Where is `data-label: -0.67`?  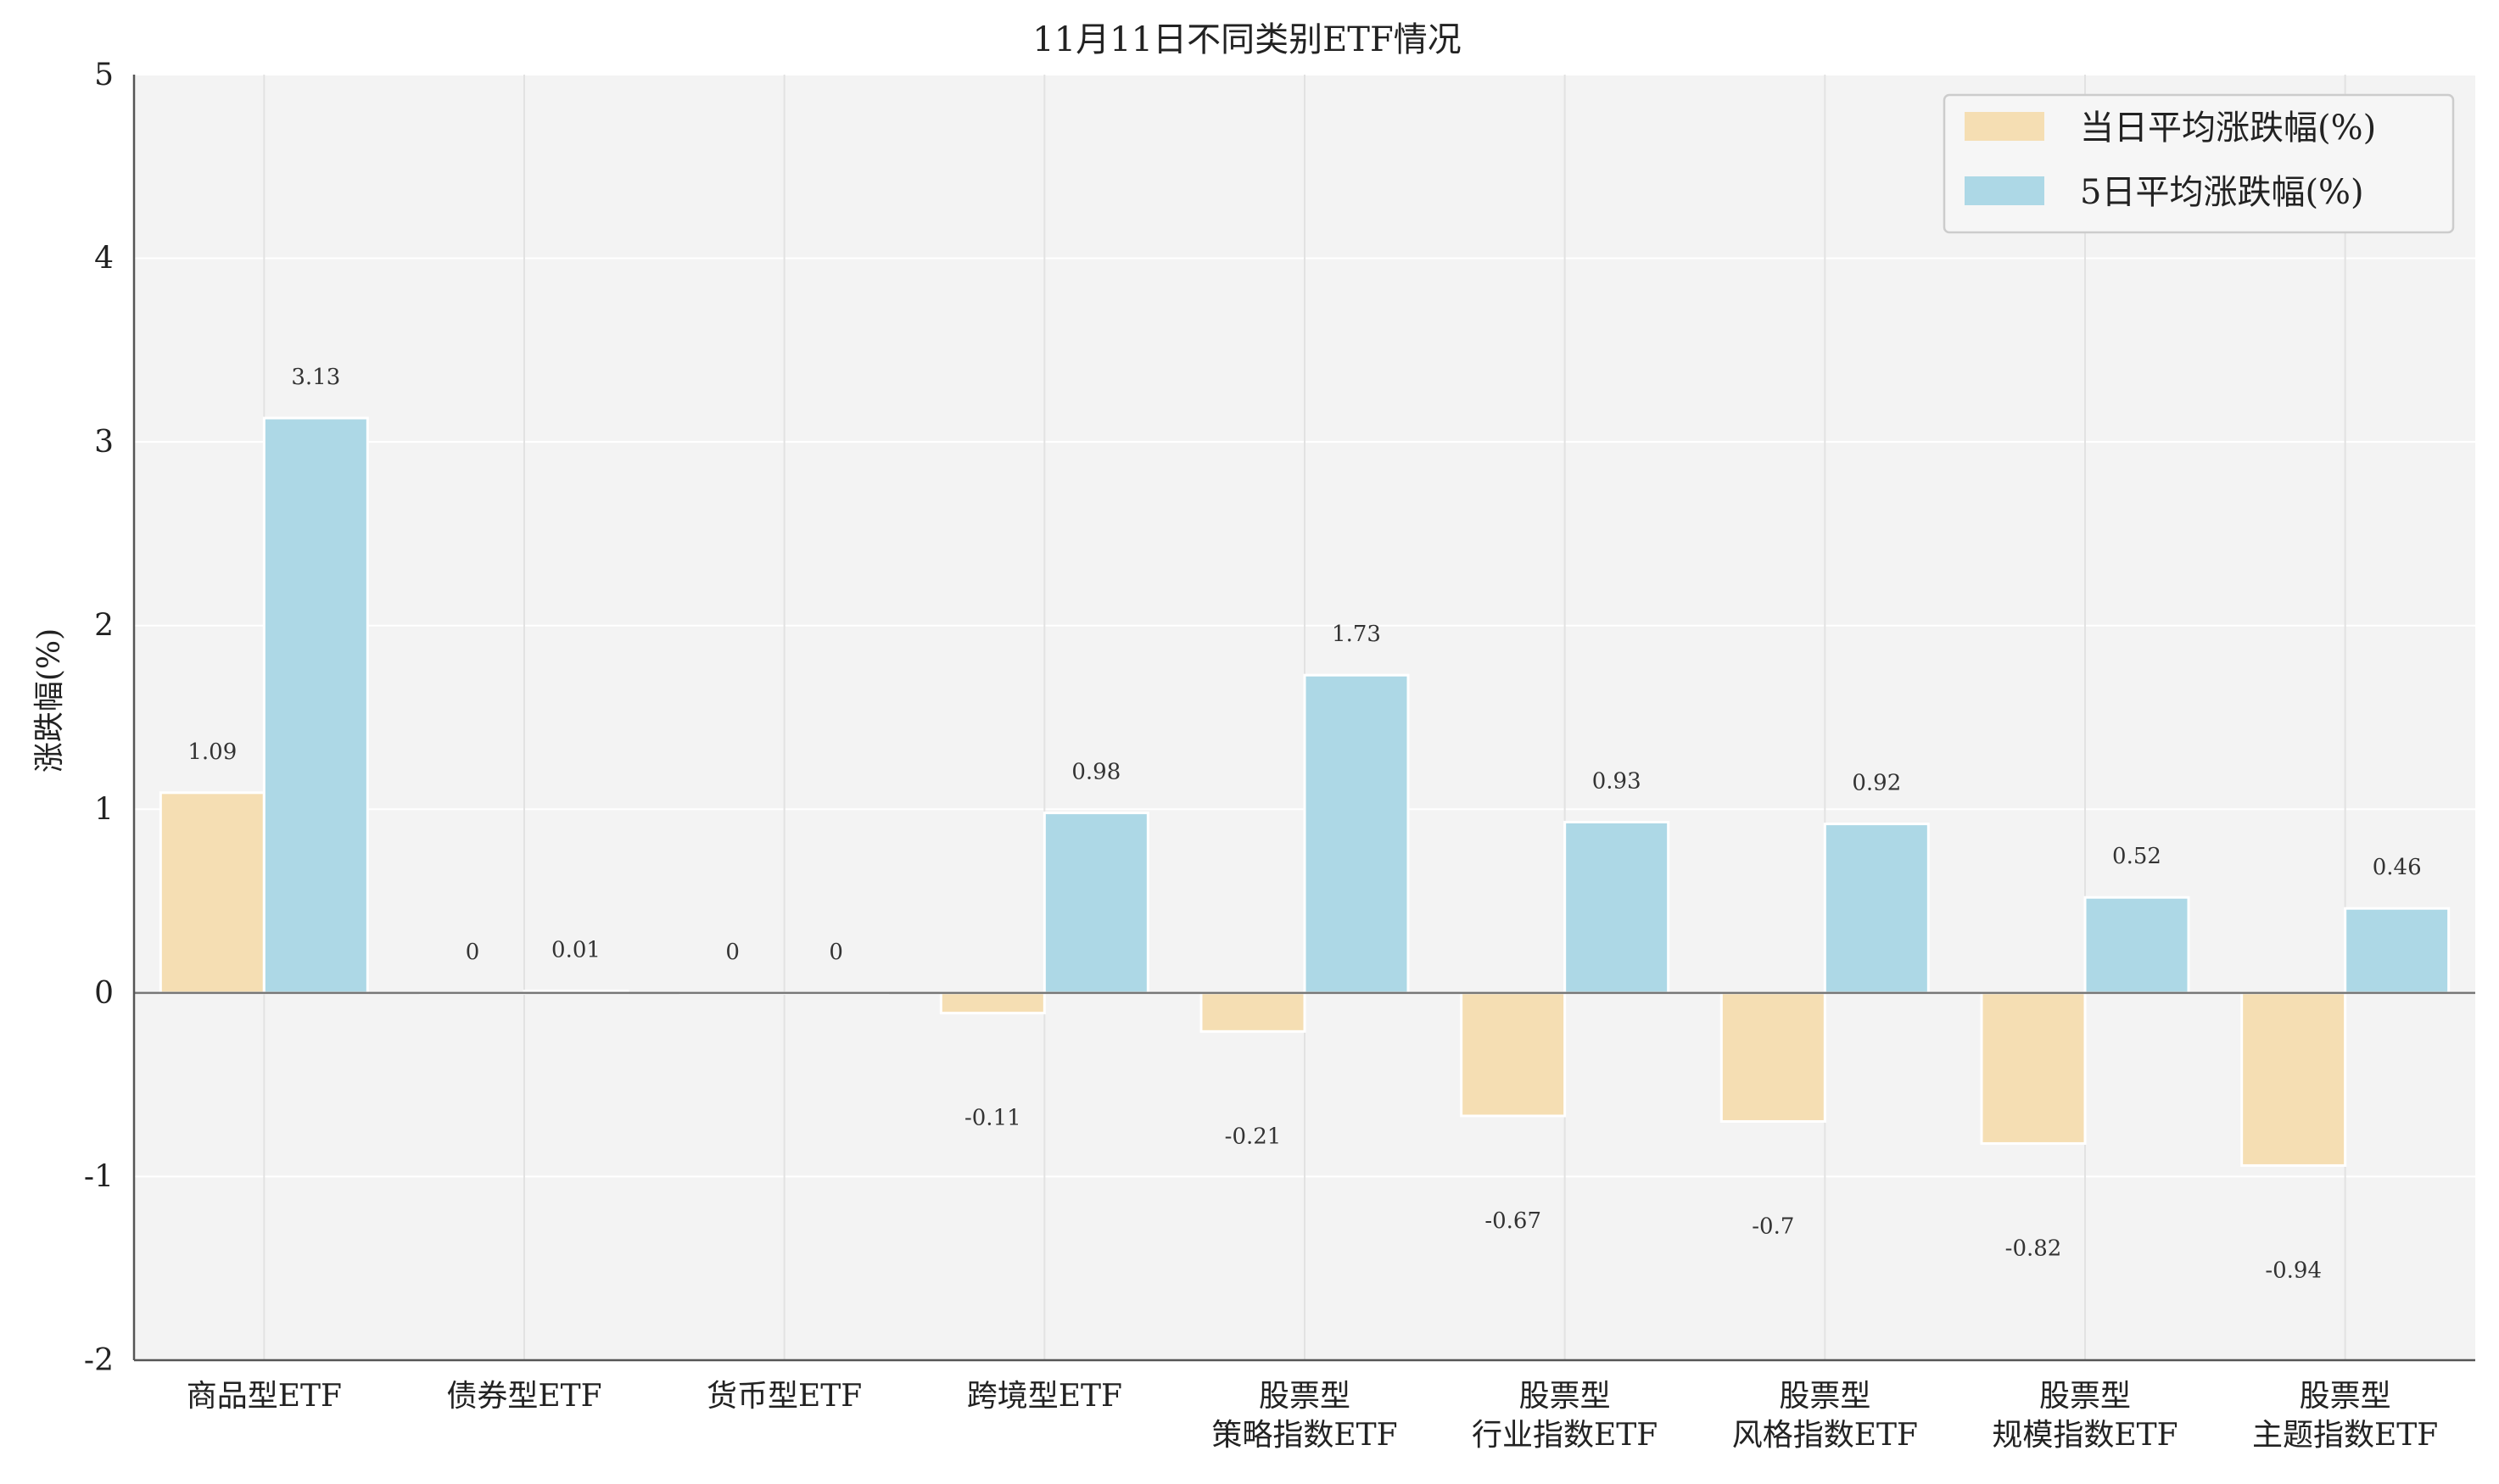
data-label: -0.67 is located at coordinates (1512, 1221).